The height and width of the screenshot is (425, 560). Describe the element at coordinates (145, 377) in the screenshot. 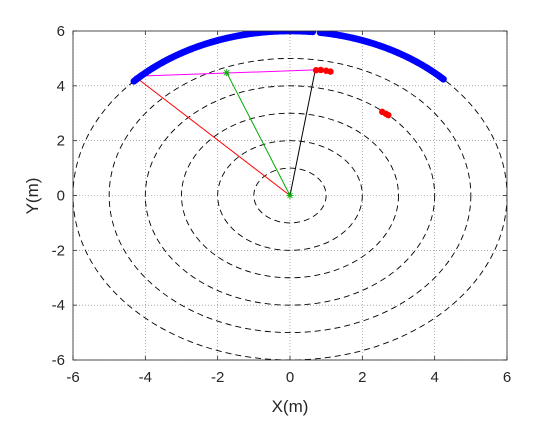

I see `x-tick-label: -4` at that location.